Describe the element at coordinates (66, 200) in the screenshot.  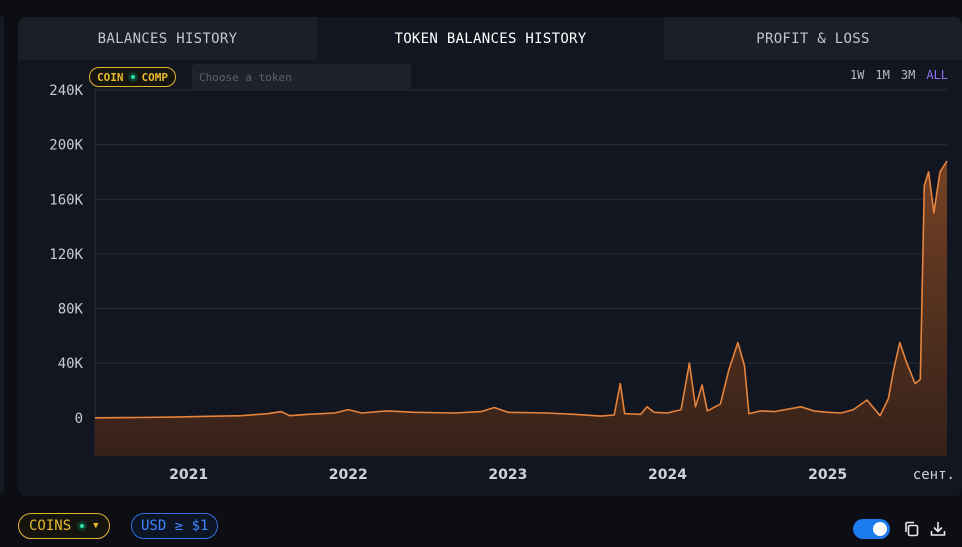
I see `y-tick-label: 160K` at that location.